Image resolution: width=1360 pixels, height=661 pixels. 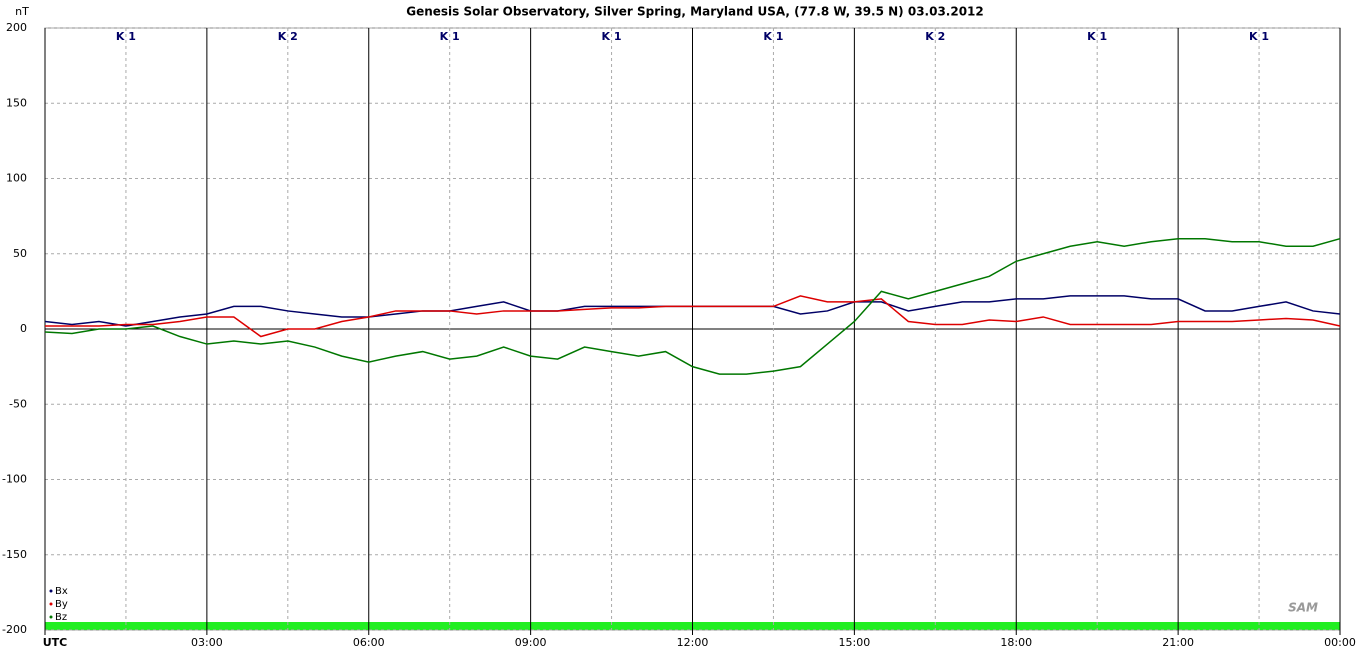 I want to click on x-tick-label: 18:00, so click(x=1016, y=642).